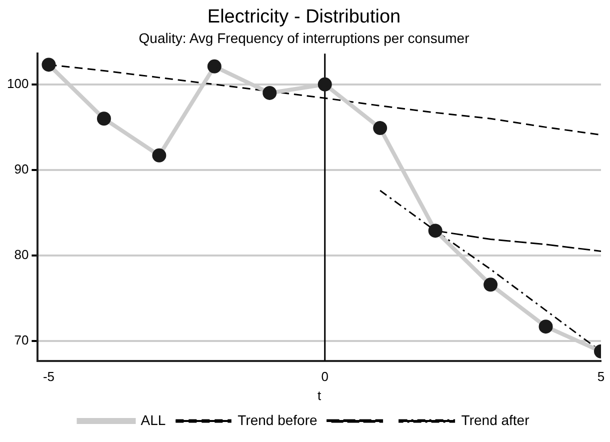 The image size is (610, 442). Describe the element at coordinates (48, 376) in the screenshot. I see `x-tick-label: -5` at that location.